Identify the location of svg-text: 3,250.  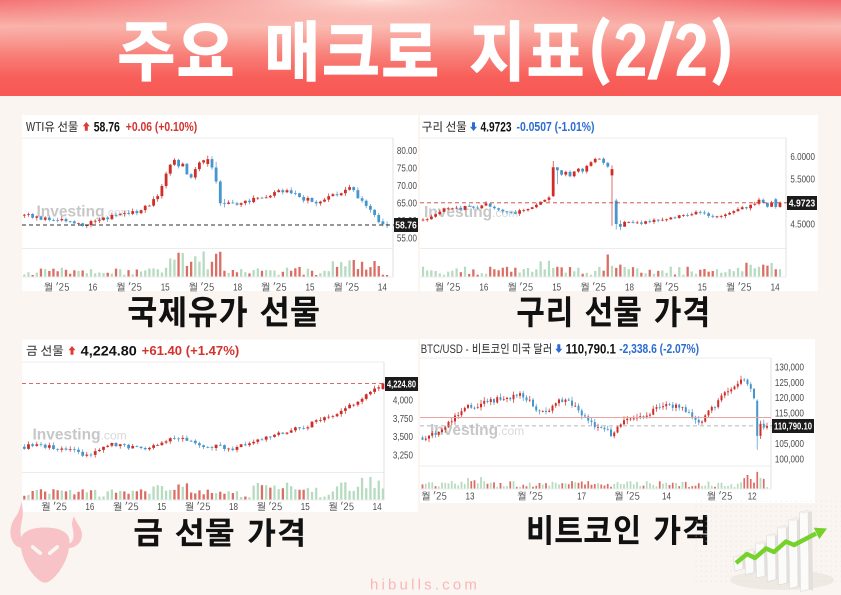
(403, 455).